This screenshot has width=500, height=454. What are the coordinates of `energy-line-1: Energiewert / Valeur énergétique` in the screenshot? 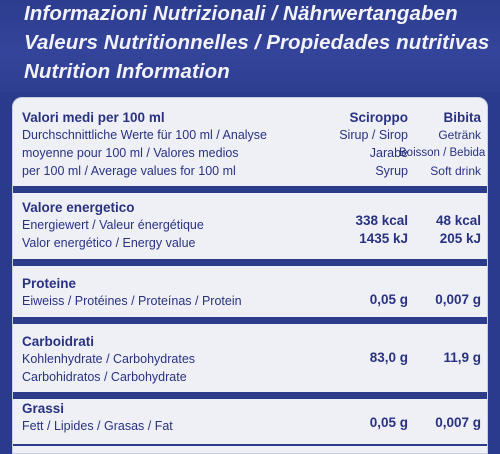 It's located at (113, 225).